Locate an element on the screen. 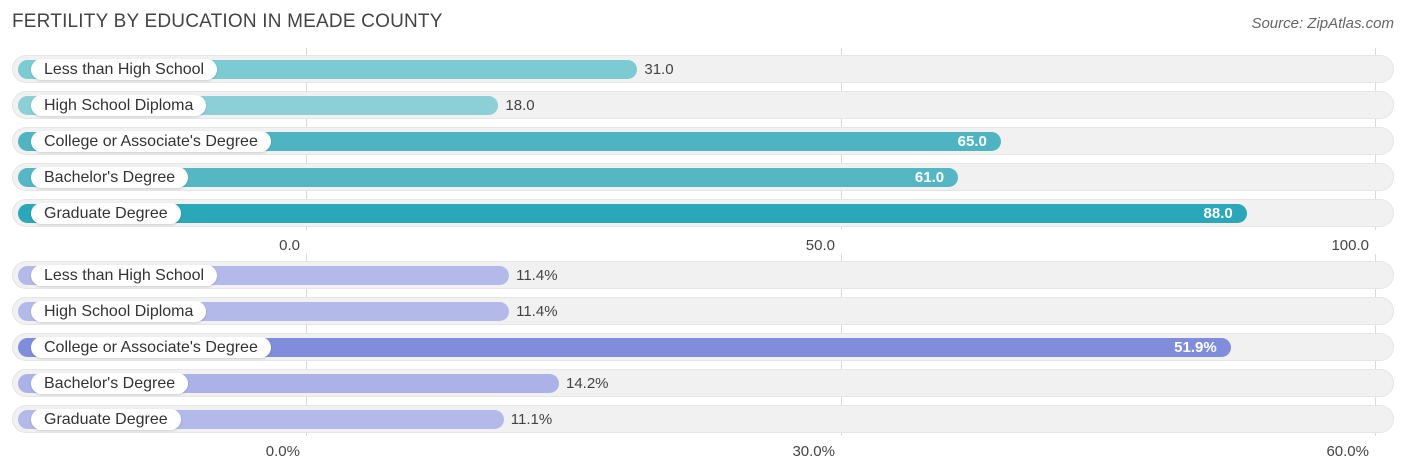  x-tick-label: 50.0 is located at coordinates (820, 245).